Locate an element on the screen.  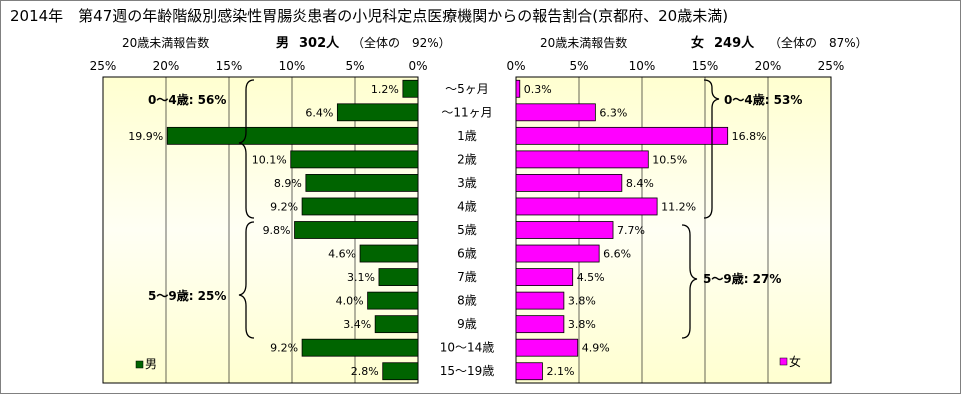
female-header-ratio: （全体の 87%） is located at coordinates (818, 42).